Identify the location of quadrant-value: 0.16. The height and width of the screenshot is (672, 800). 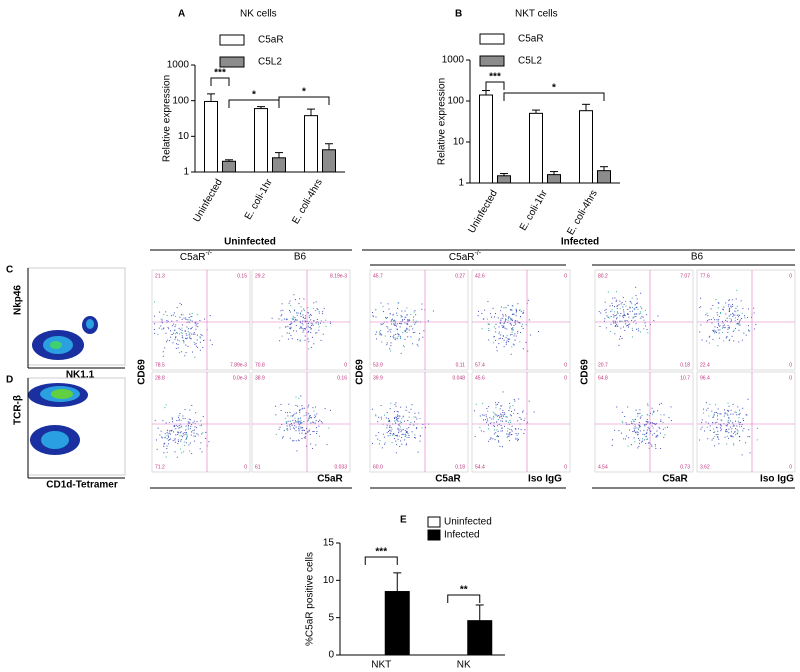
(342, 378).